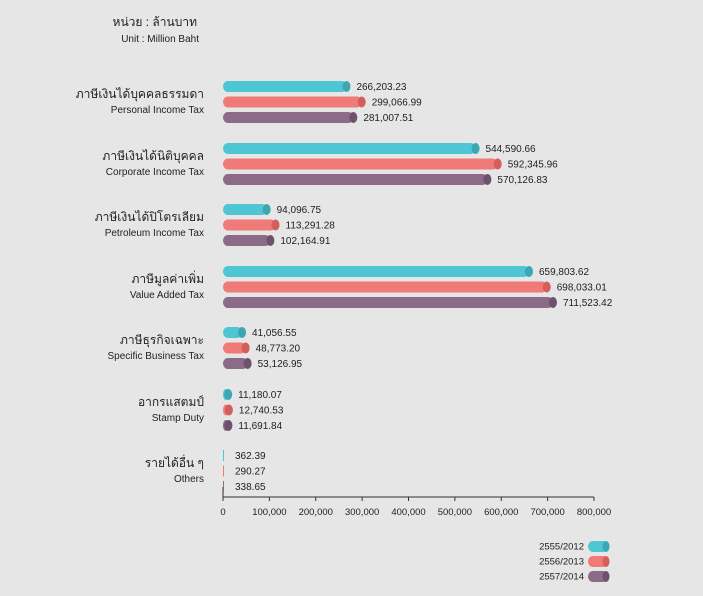 The height and width of the screenshot is (596, 703). I want to click on x-tick-label: 600,000, so click(501, 512).